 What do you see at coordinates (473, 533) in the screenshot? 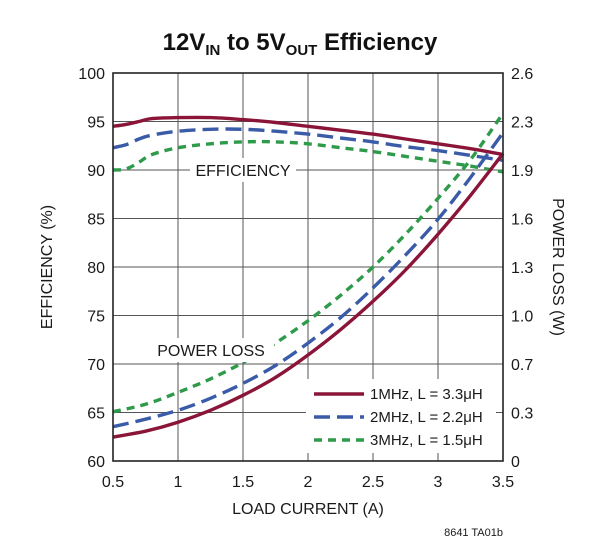
I see `figure-code: 8641 TA01b` at bounding box center [473, 533].